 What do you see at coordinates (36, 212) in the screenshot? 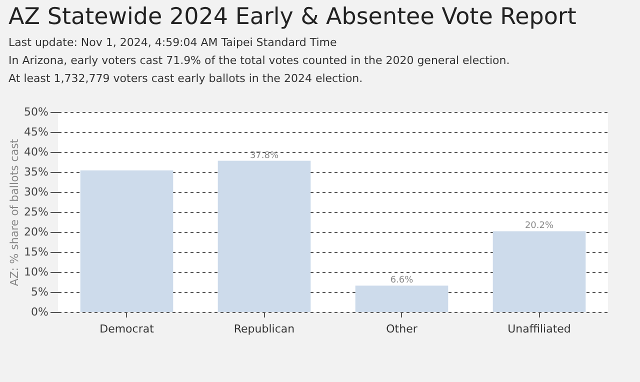
I see `y-tick-label: 25%` at bounding box center [36, 212].